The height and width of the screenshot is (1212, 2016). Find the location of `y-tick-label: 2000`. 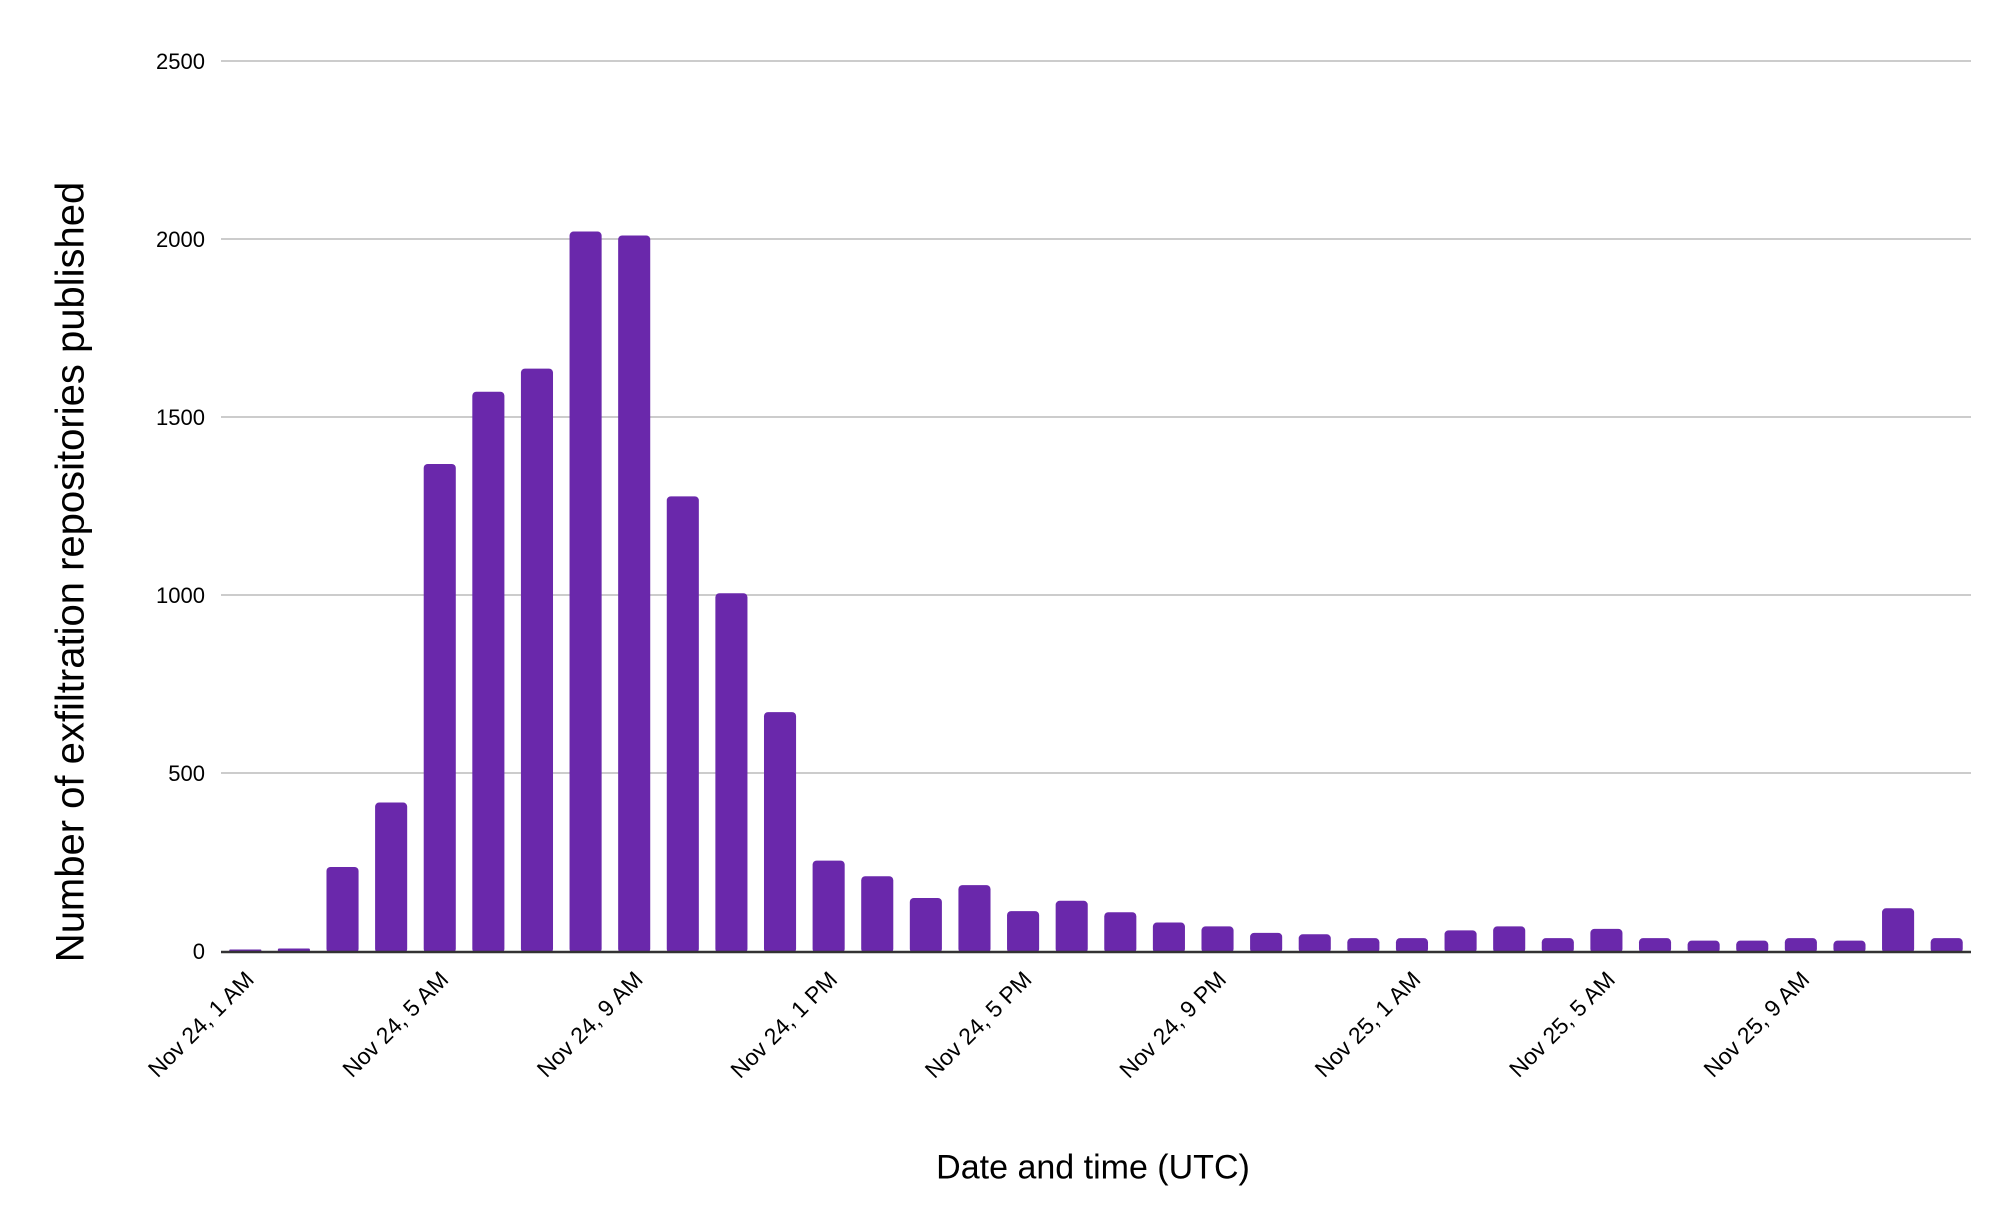

y-tick-label: 2000 is located at coordinates (180, 239).